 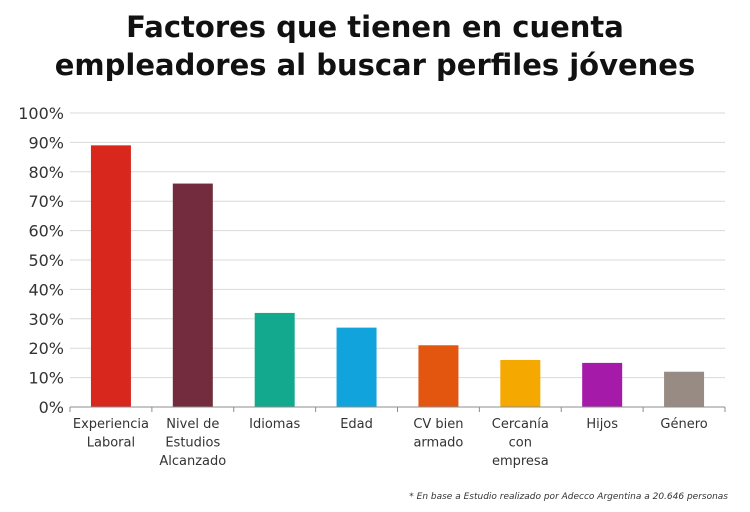 I want to click on x-tick-label: Cercanía con empresa, so click(x=520, y=443).